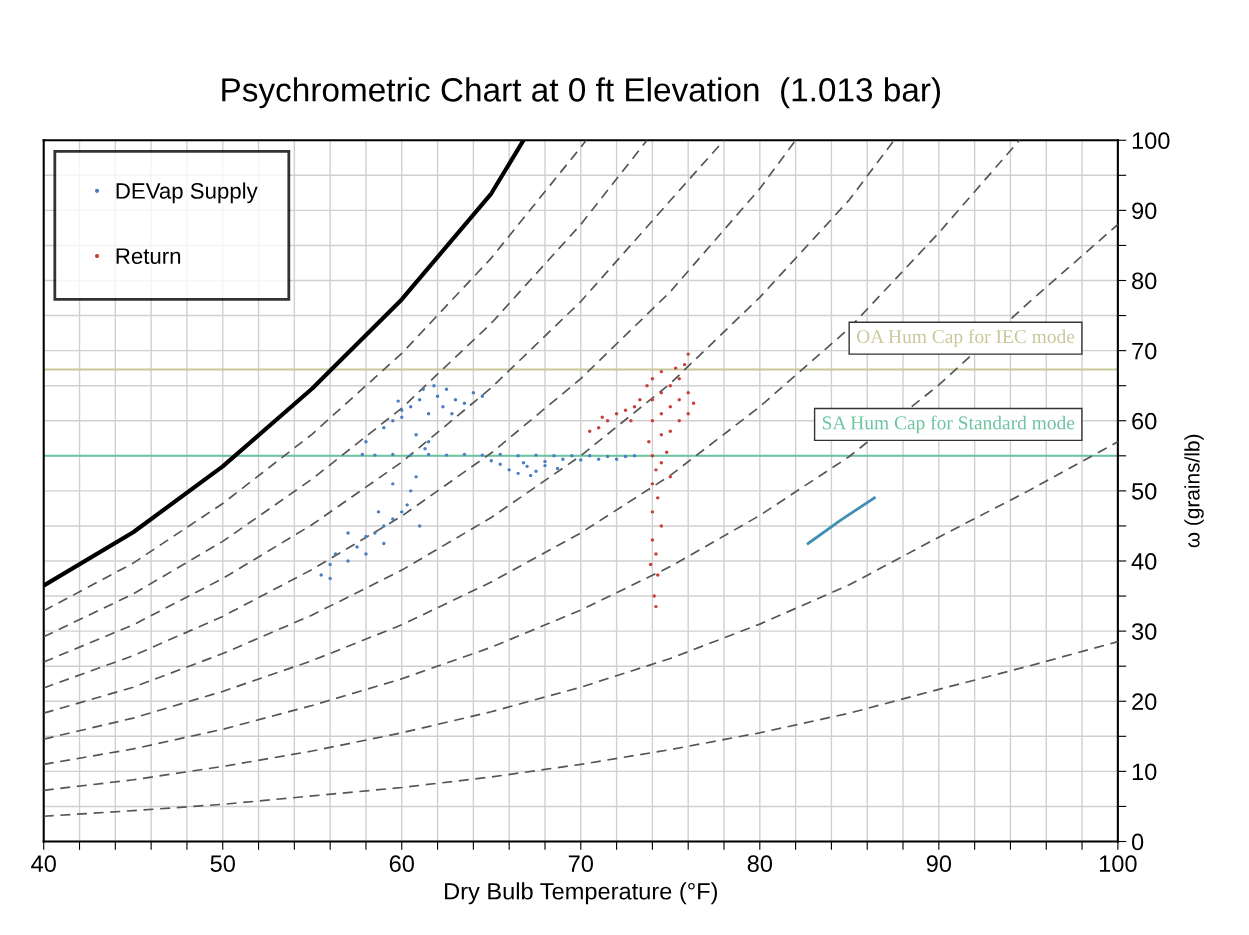  Describe the element at coordinates (43, 864) in the screenshot. I see `x-tick-label: 40` at that location.